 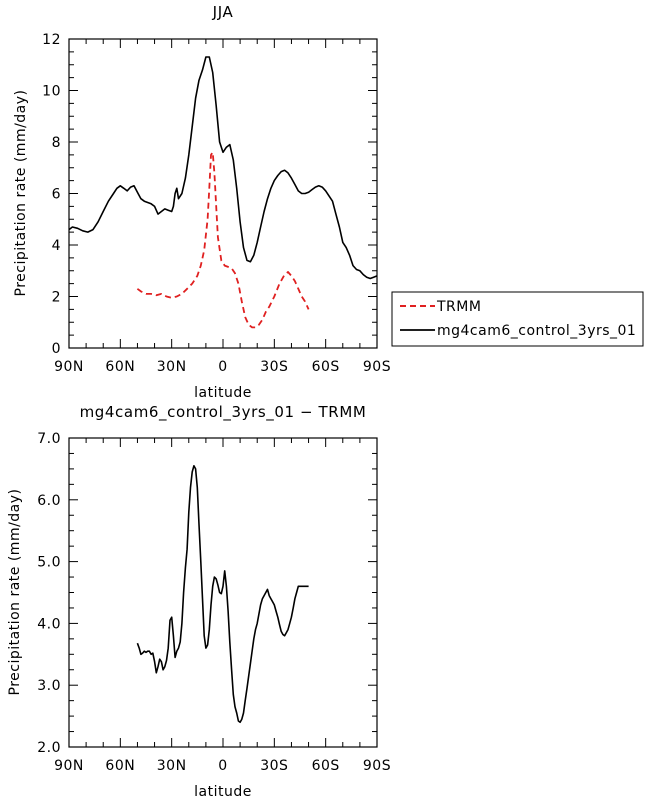 What do you see at coordinates (69, 766) in the screenshot?
I see `bottom-x-tick-label: 90N` at bounding box center [69, 766].